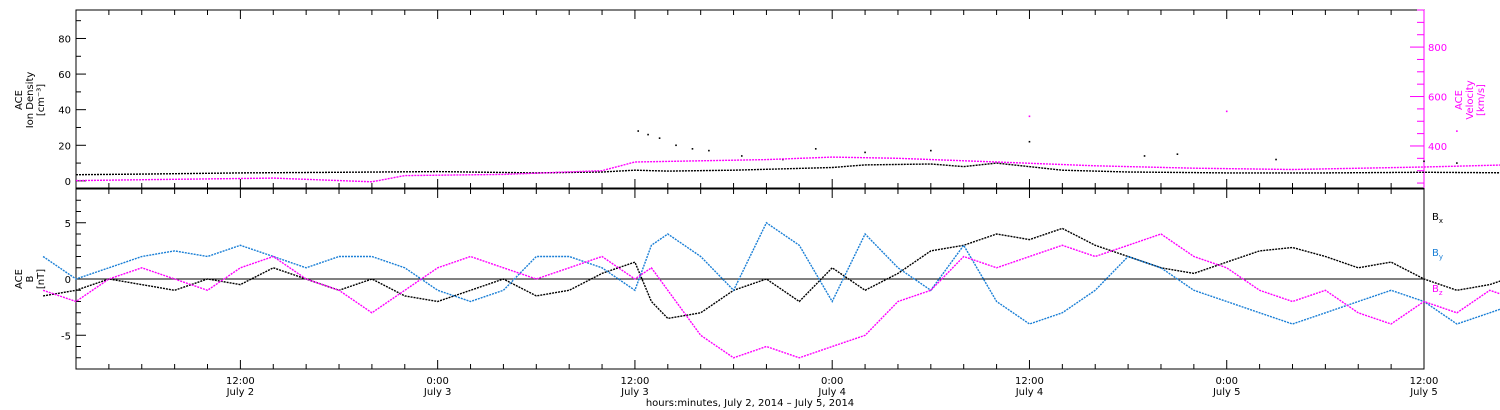 Image resolution: width=1500 pixels, height=410 pixels. Describe the element at coordinates (68, 224) in the screenshot. I see `y-tick-label: 5` at that location.